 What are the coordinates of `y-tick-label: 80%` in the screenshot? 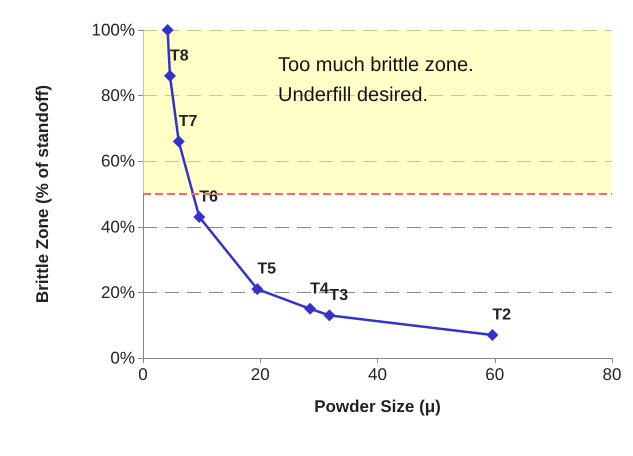 It's located at (117, 96).